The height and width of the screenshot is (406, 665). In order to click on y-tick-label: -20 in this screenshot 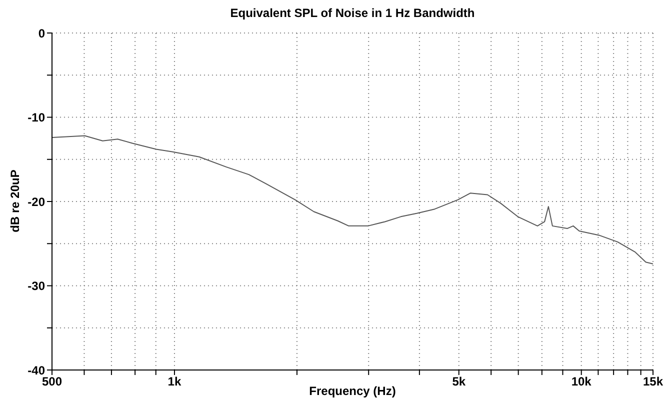, I will do `click(37, 201)`.